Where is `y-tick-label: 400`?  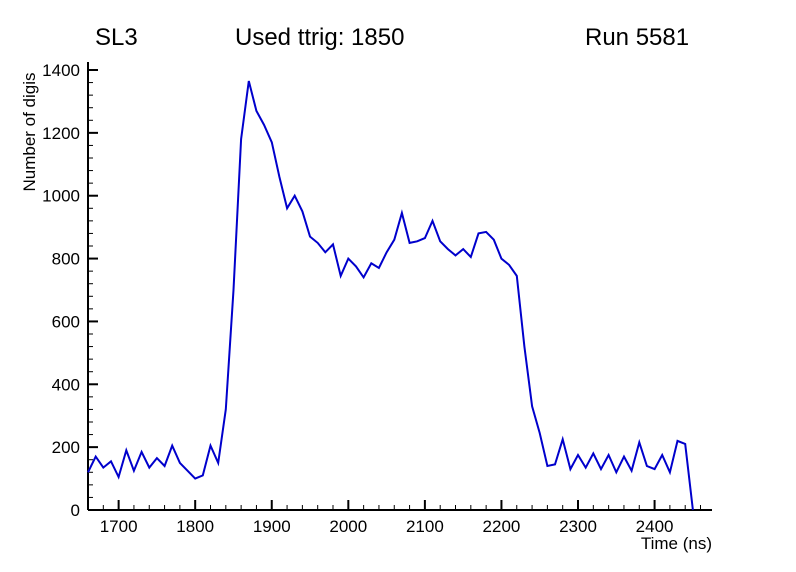 y-tick-label: 400 is located at coordinates (66, 384).